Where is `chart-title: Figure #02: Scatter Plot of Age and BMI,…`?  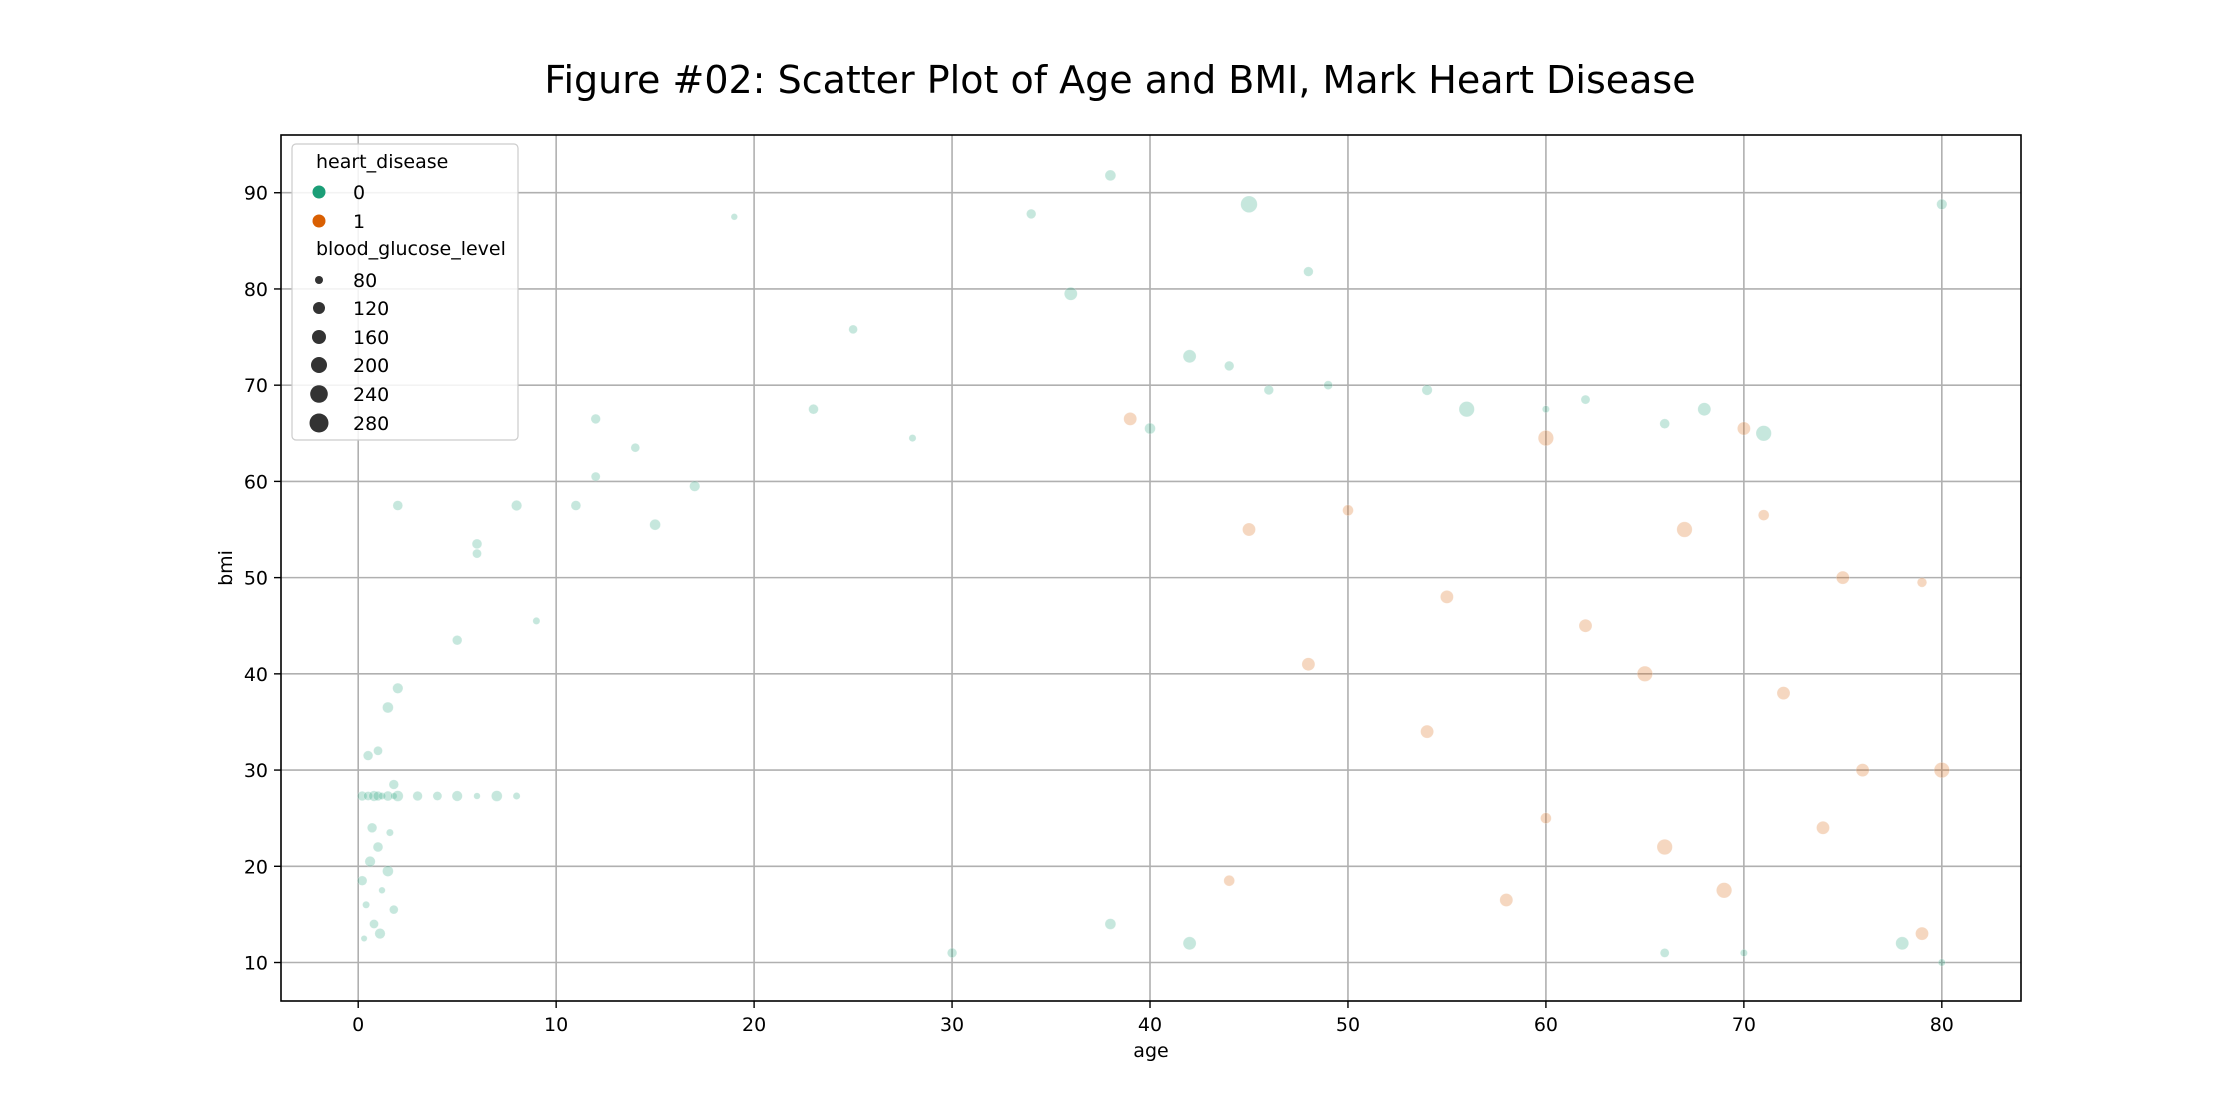
chart-title: Figure #02: Scatter Plot of Age and BMI,… is located at coordinates (1120, 80).